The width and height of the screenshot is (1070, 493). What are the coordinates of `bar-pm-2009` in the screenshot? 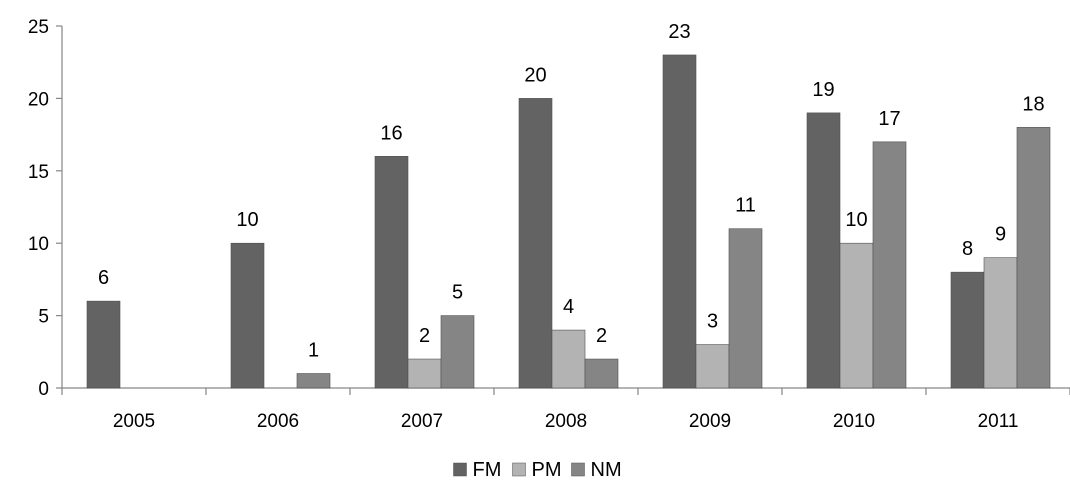 It's located at (712, 366).